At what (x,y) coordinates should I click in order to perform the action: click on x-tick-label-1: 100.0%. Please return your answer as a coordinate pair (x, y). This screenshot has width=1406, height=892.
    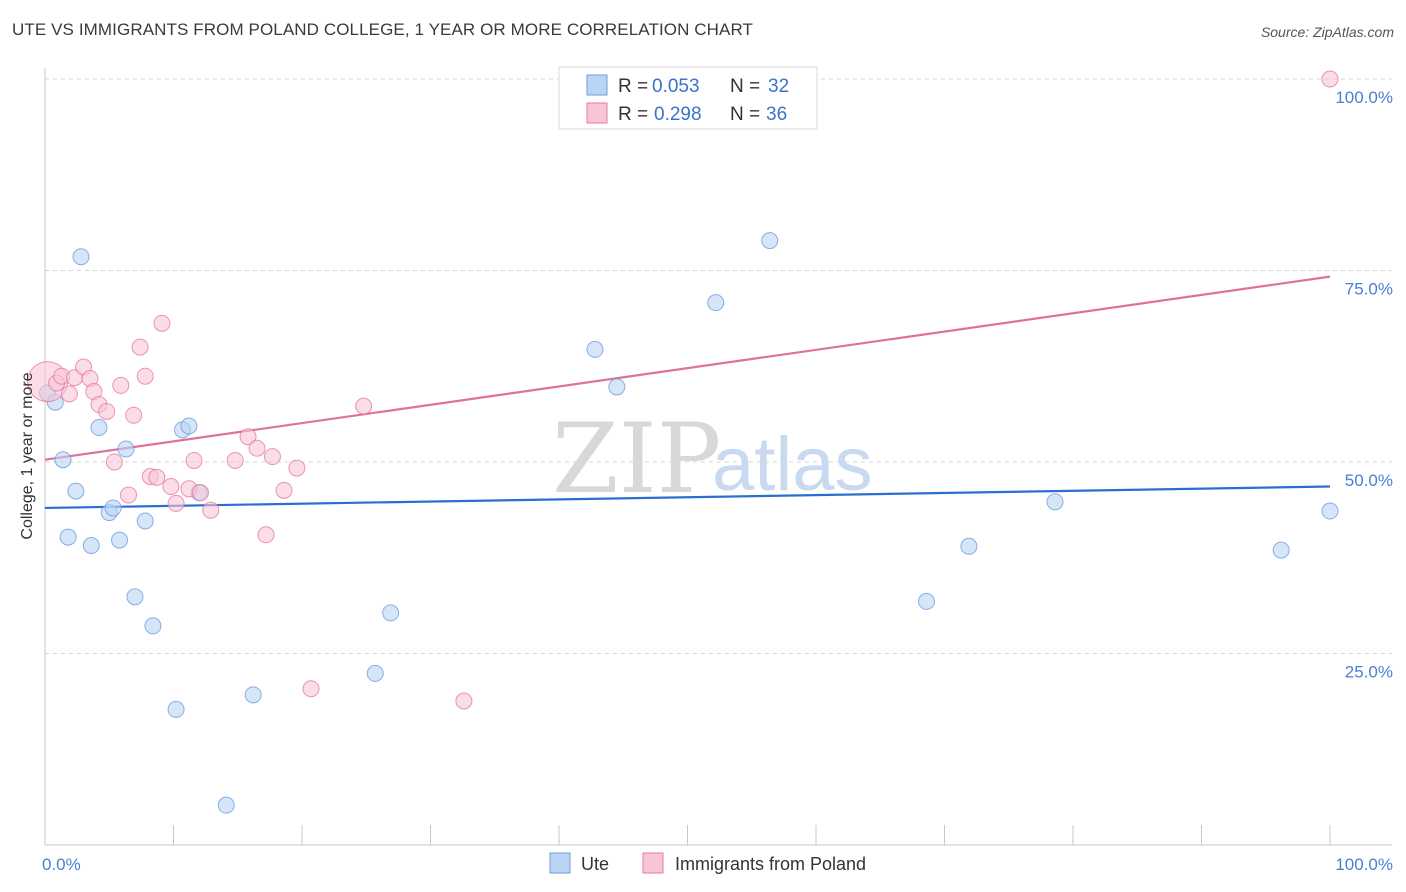
    Looking at the image, I should click on (1364, 864).